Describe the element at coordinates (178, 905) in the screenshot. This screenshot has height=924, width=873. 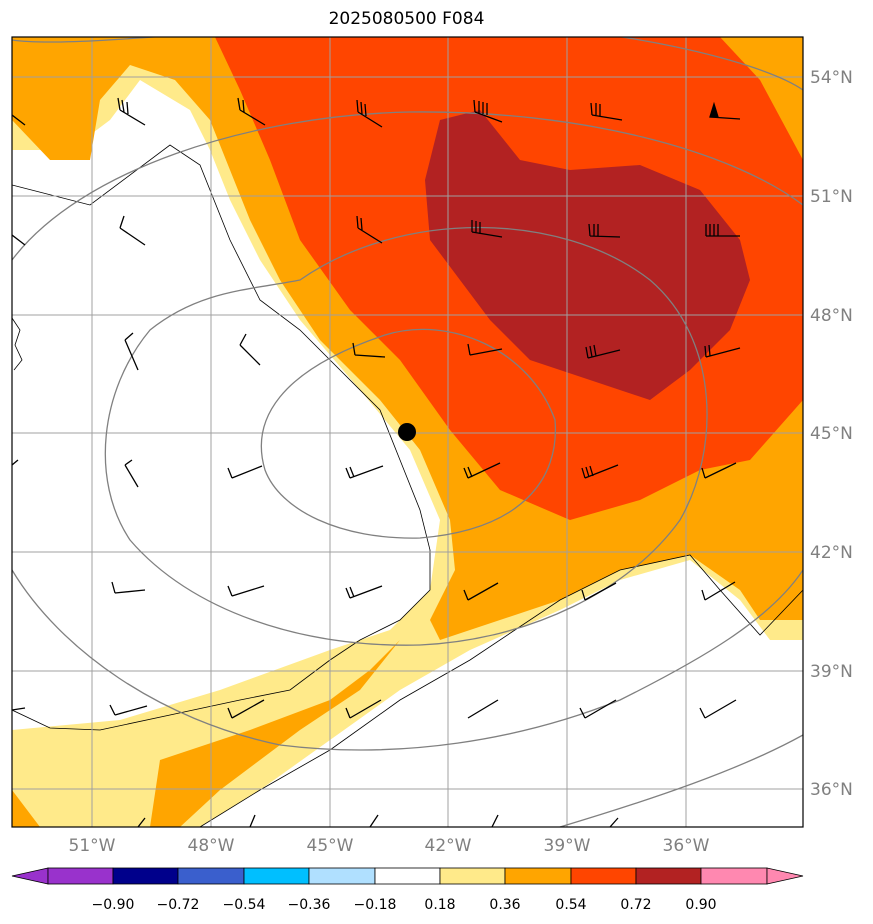
I see `colorbar-tick-label: −0.72` at that location.